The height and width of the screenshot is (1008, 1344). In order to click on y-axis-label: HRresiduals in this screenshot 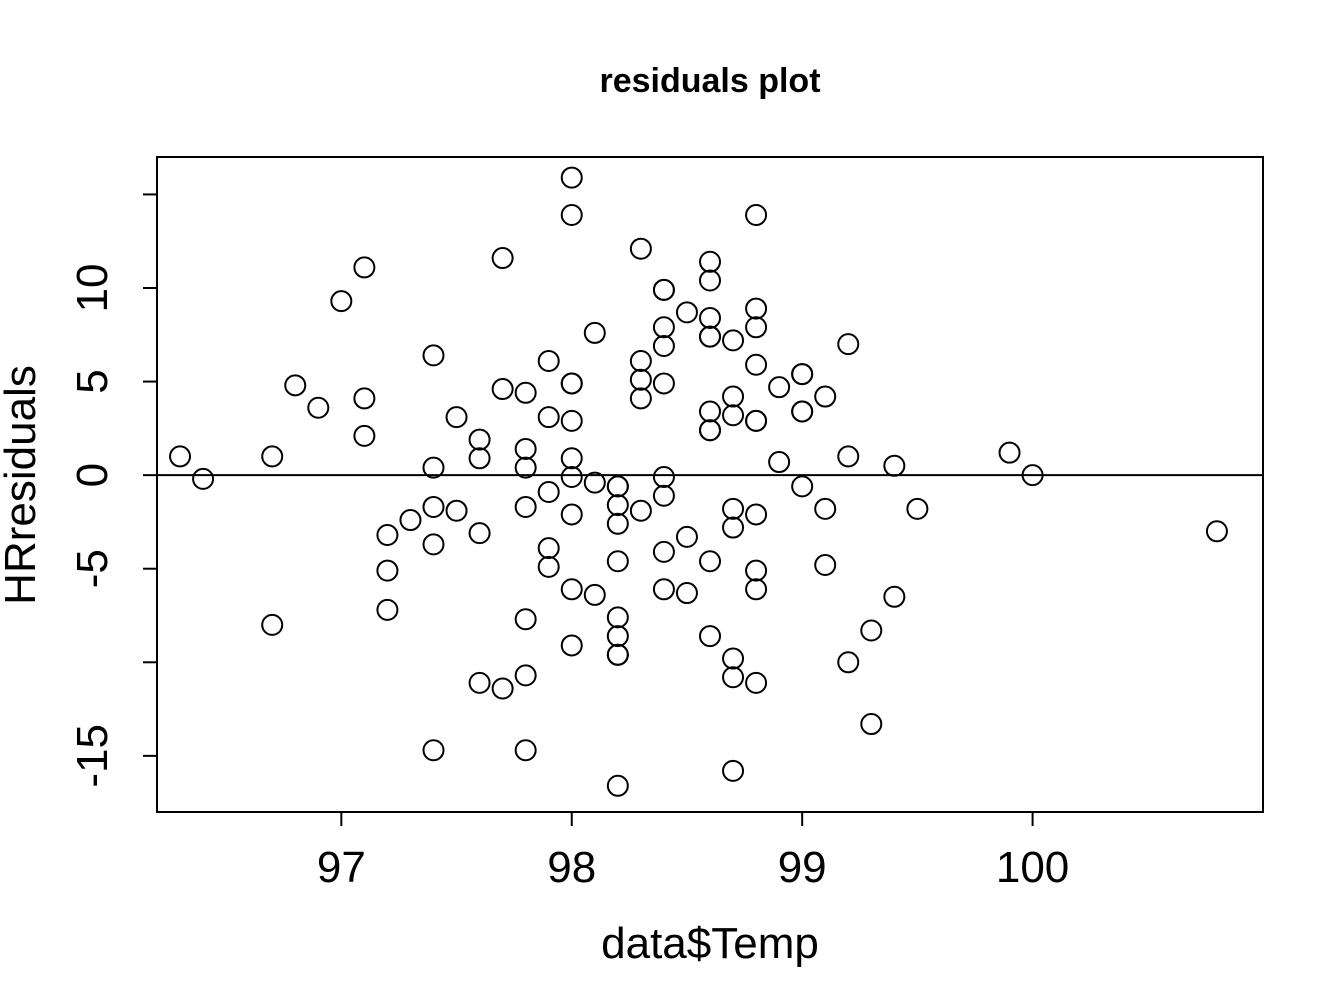, I will do `click(22, 485)`.